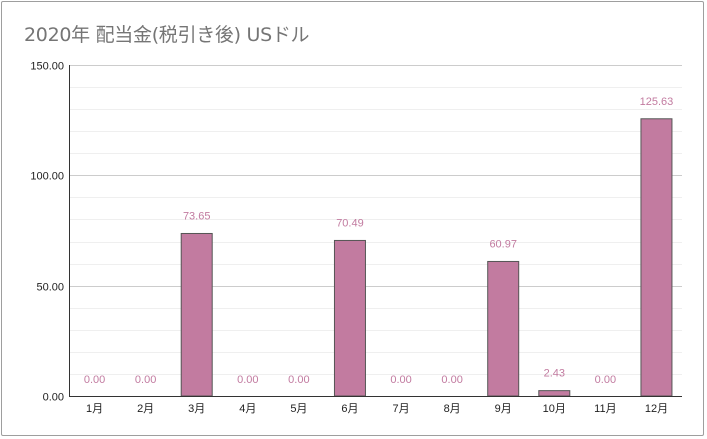  What do you see at coordinates (503, 409) in the screenshot?
I see `x-tick-label: 9月` at bounding box center [503, 409].